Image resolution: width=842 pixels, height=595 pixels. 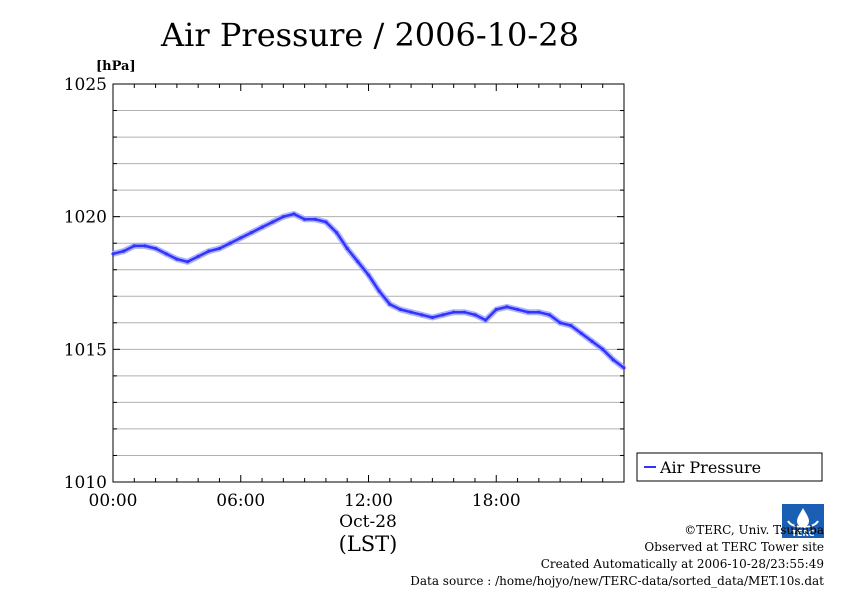 I want to click on legend-box, so click(x=729, y=467).